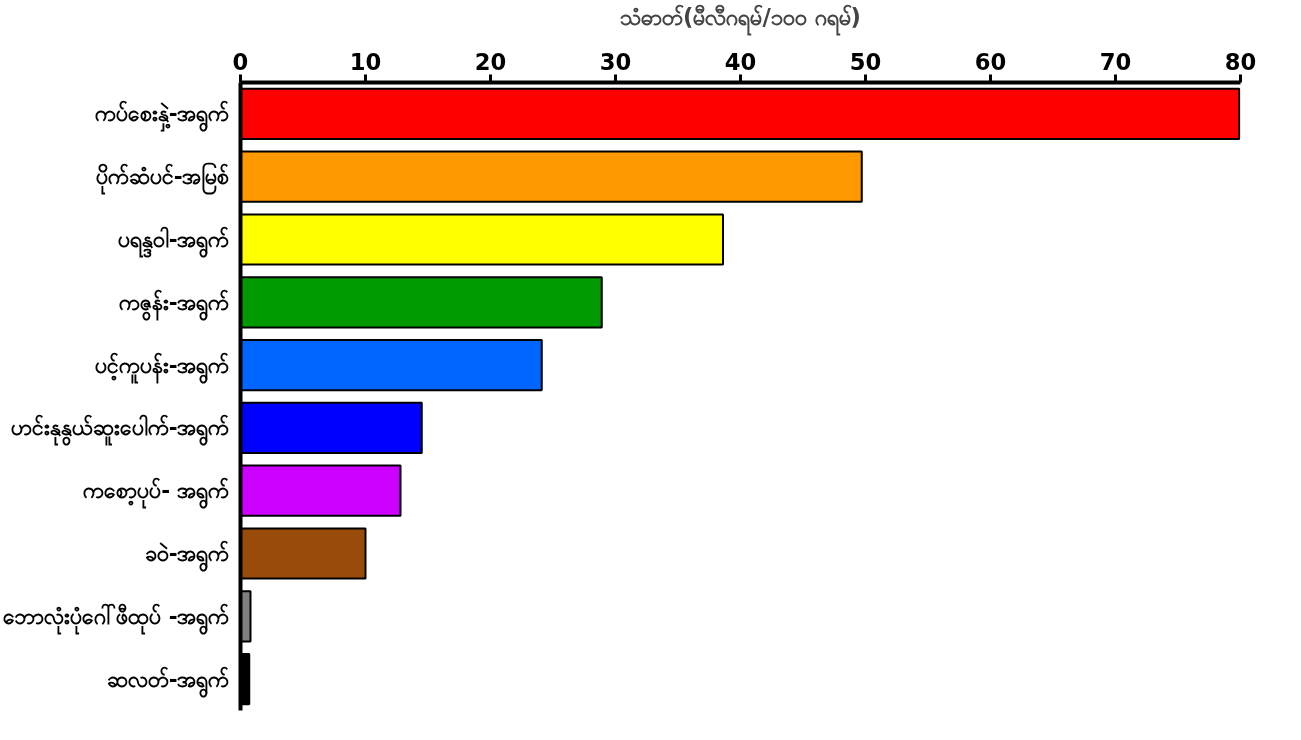  Describe the element at coordinates (865, 61) in the screenshot. I see `x-tick-label: 50` at that location.